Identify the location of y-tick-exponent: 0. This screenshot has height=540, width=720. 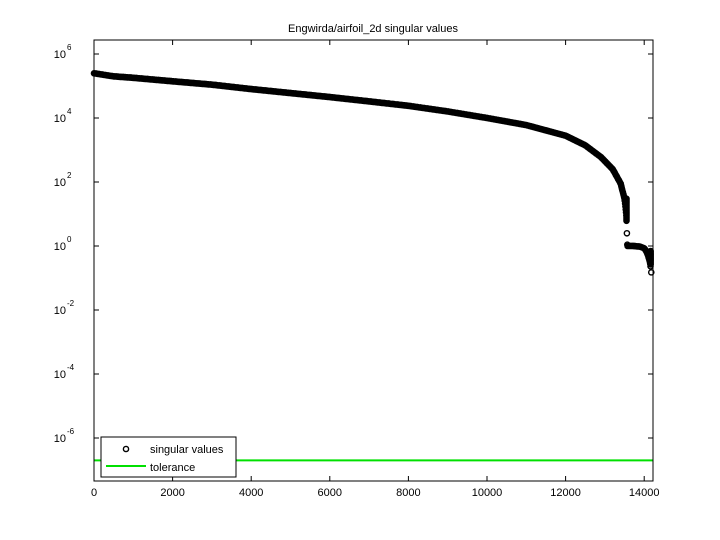
(69, 239).